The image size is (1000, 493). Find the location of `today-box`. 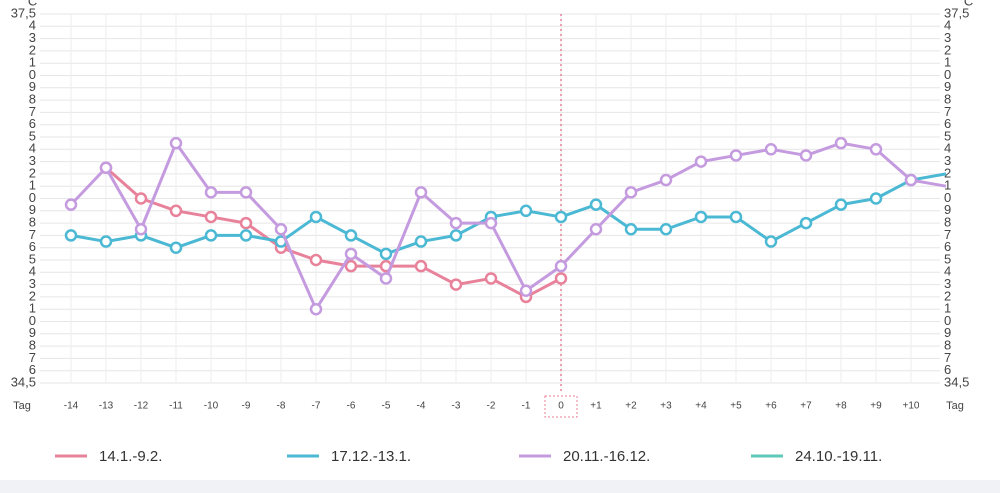

today-box is located at coordinates (561, 406).